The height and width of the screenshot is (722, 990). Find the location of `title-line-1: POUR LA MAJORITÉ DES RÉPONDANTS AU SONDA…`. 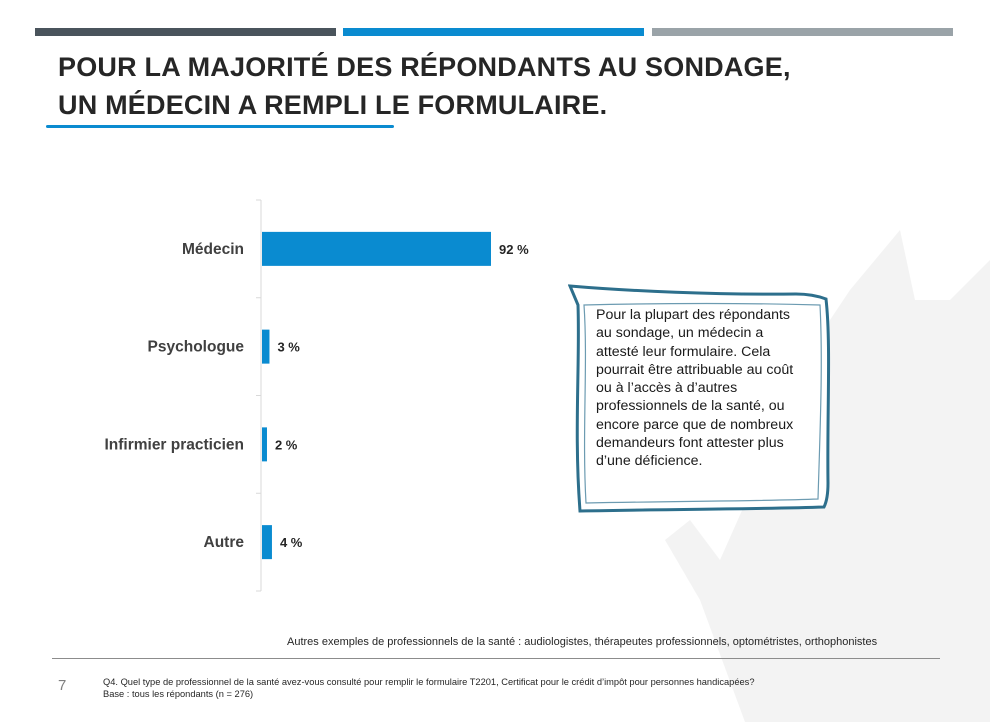

title-line-1: POUR LA MAJORITÉ DES RÉPONDANTS AU SONDA… is located at coordinates (424, 67).